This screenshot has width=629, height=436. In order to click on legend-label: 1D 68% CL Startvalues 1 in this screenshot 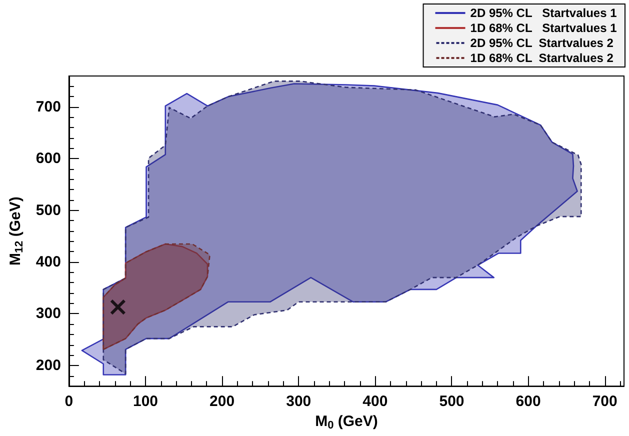, I will do `click(544, 28)`.